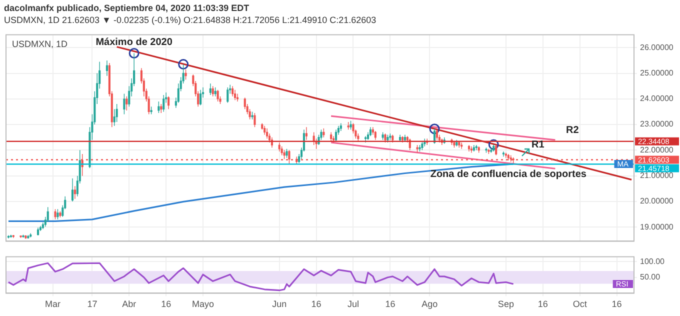  I want to click on y-tick-label: 50.00, so click(650, 277).